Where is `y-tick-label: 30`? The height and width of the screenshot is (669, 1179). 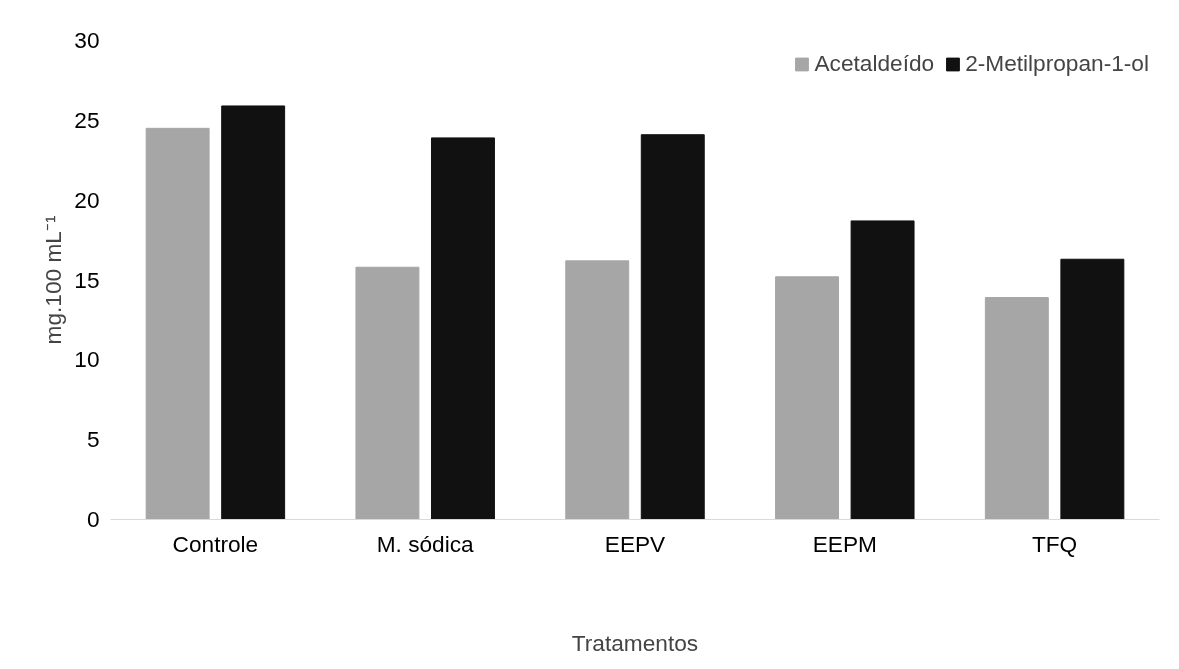
y-tick-label: 30 is located at coordinates (87, 40).